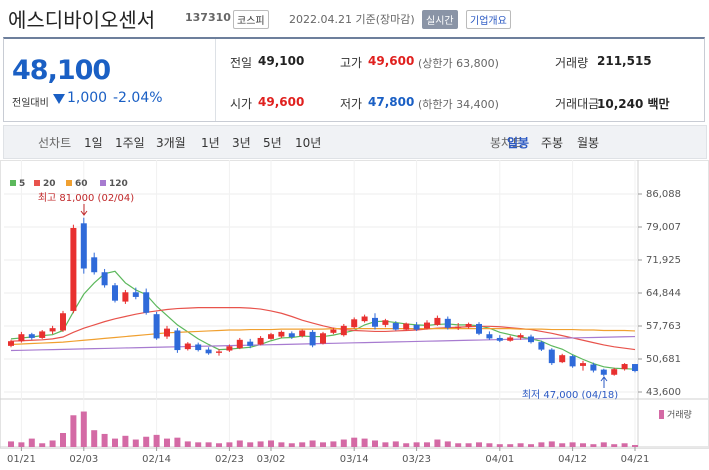 Image resolution: width=709 pixels, height=470 pixels. What do you see at coordinates (30, 103) in the screenshot?
I see `change-label: 전일대비` at bounding box center [30, 103].